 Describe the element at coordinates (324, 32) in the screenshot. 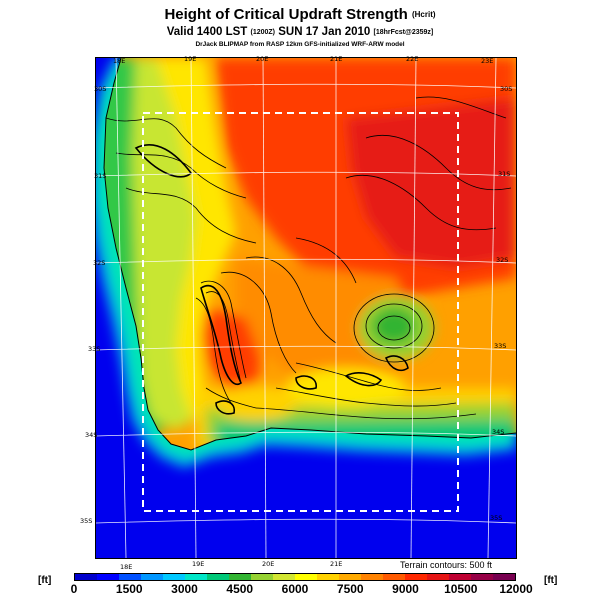

I see `valid-date: SUN 17 Jan 2010` at that location.